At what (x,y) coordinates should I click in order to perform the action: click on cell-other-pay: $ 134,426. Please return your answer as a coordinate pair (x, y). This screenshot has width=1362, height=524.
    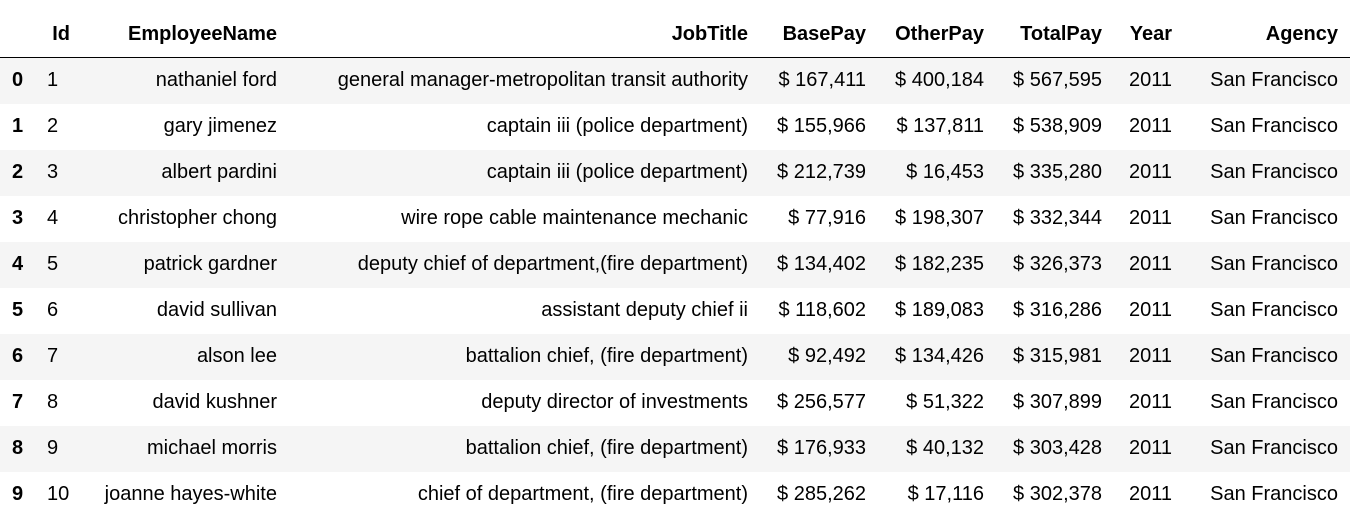
    Looking at the image, I should click on (939, 356).